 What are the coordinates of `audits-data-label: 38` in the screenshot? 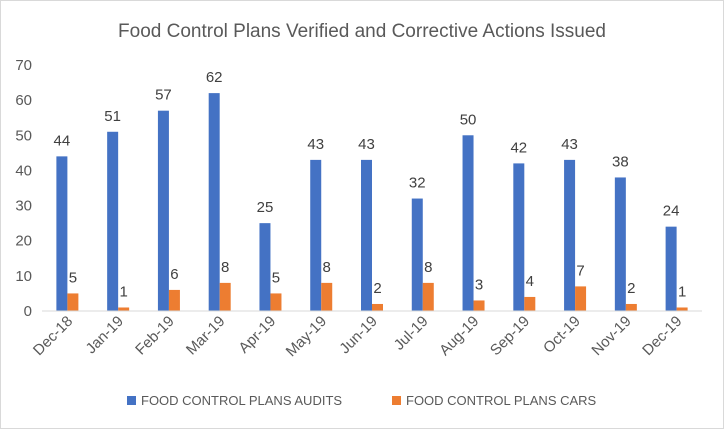 It's located at (620, 161).